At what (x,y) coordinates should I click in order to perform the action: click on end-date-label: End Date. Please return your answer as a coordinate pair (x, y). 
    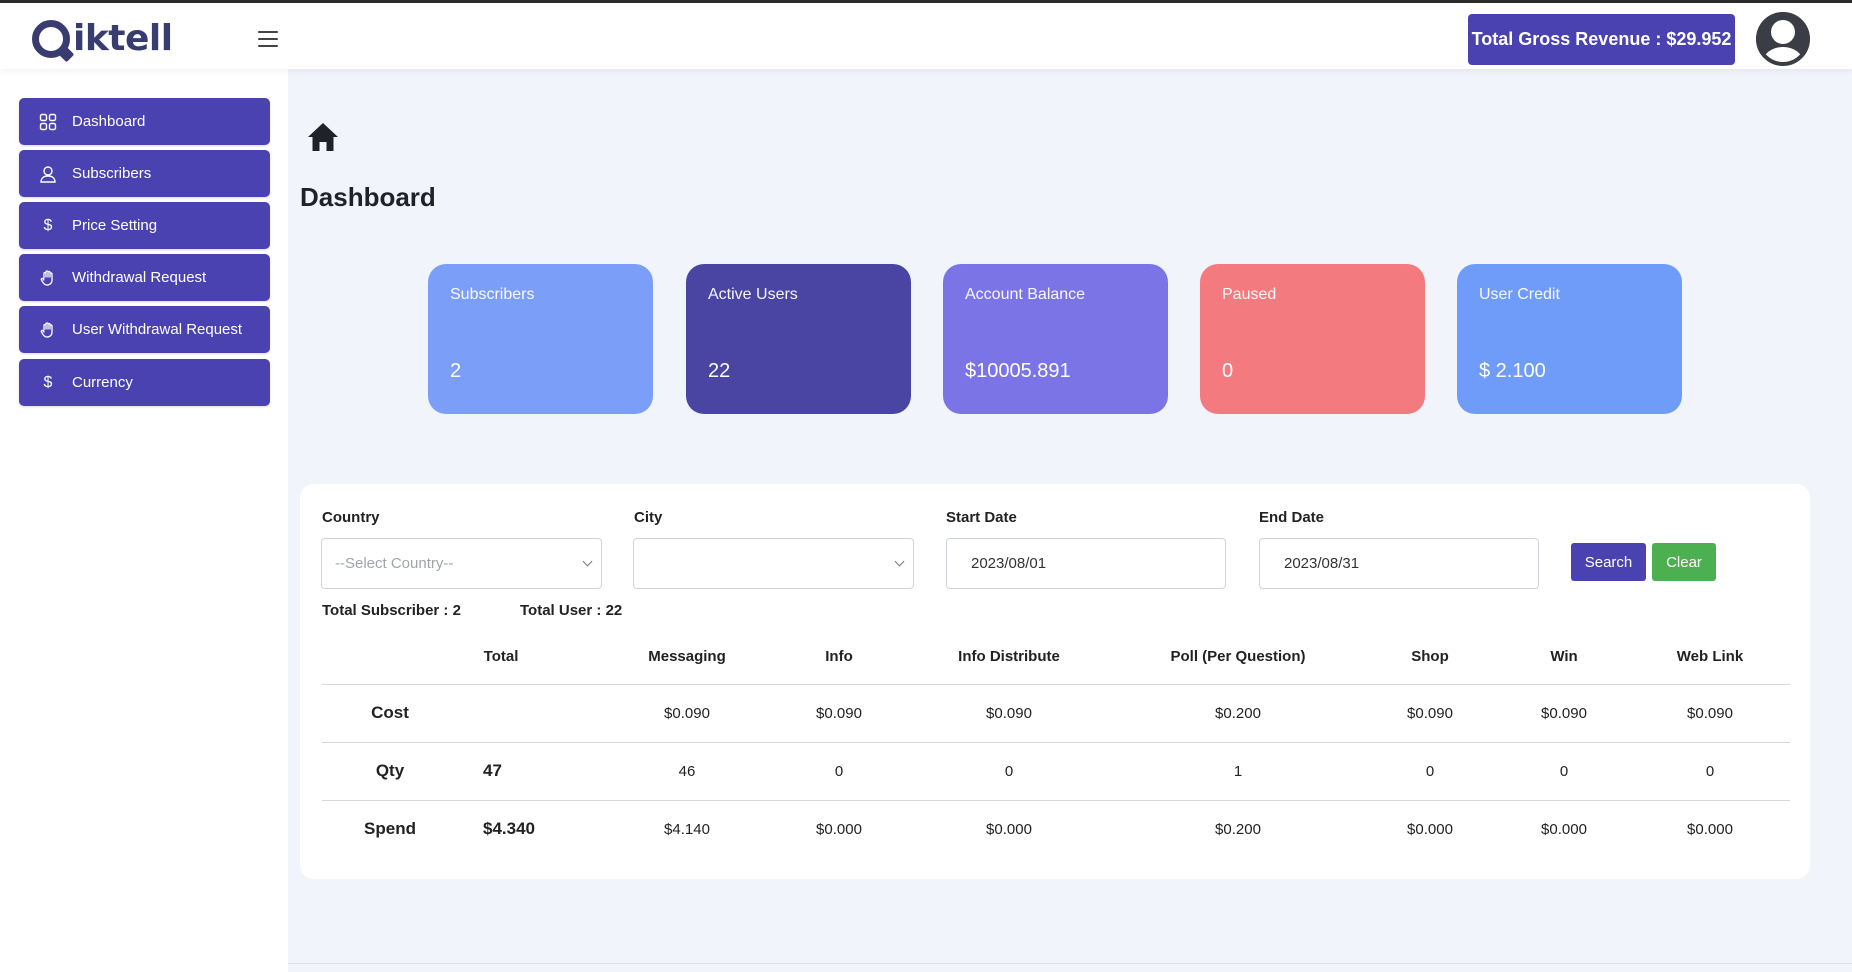
    Looking at the image, I should click on (1292, 517).